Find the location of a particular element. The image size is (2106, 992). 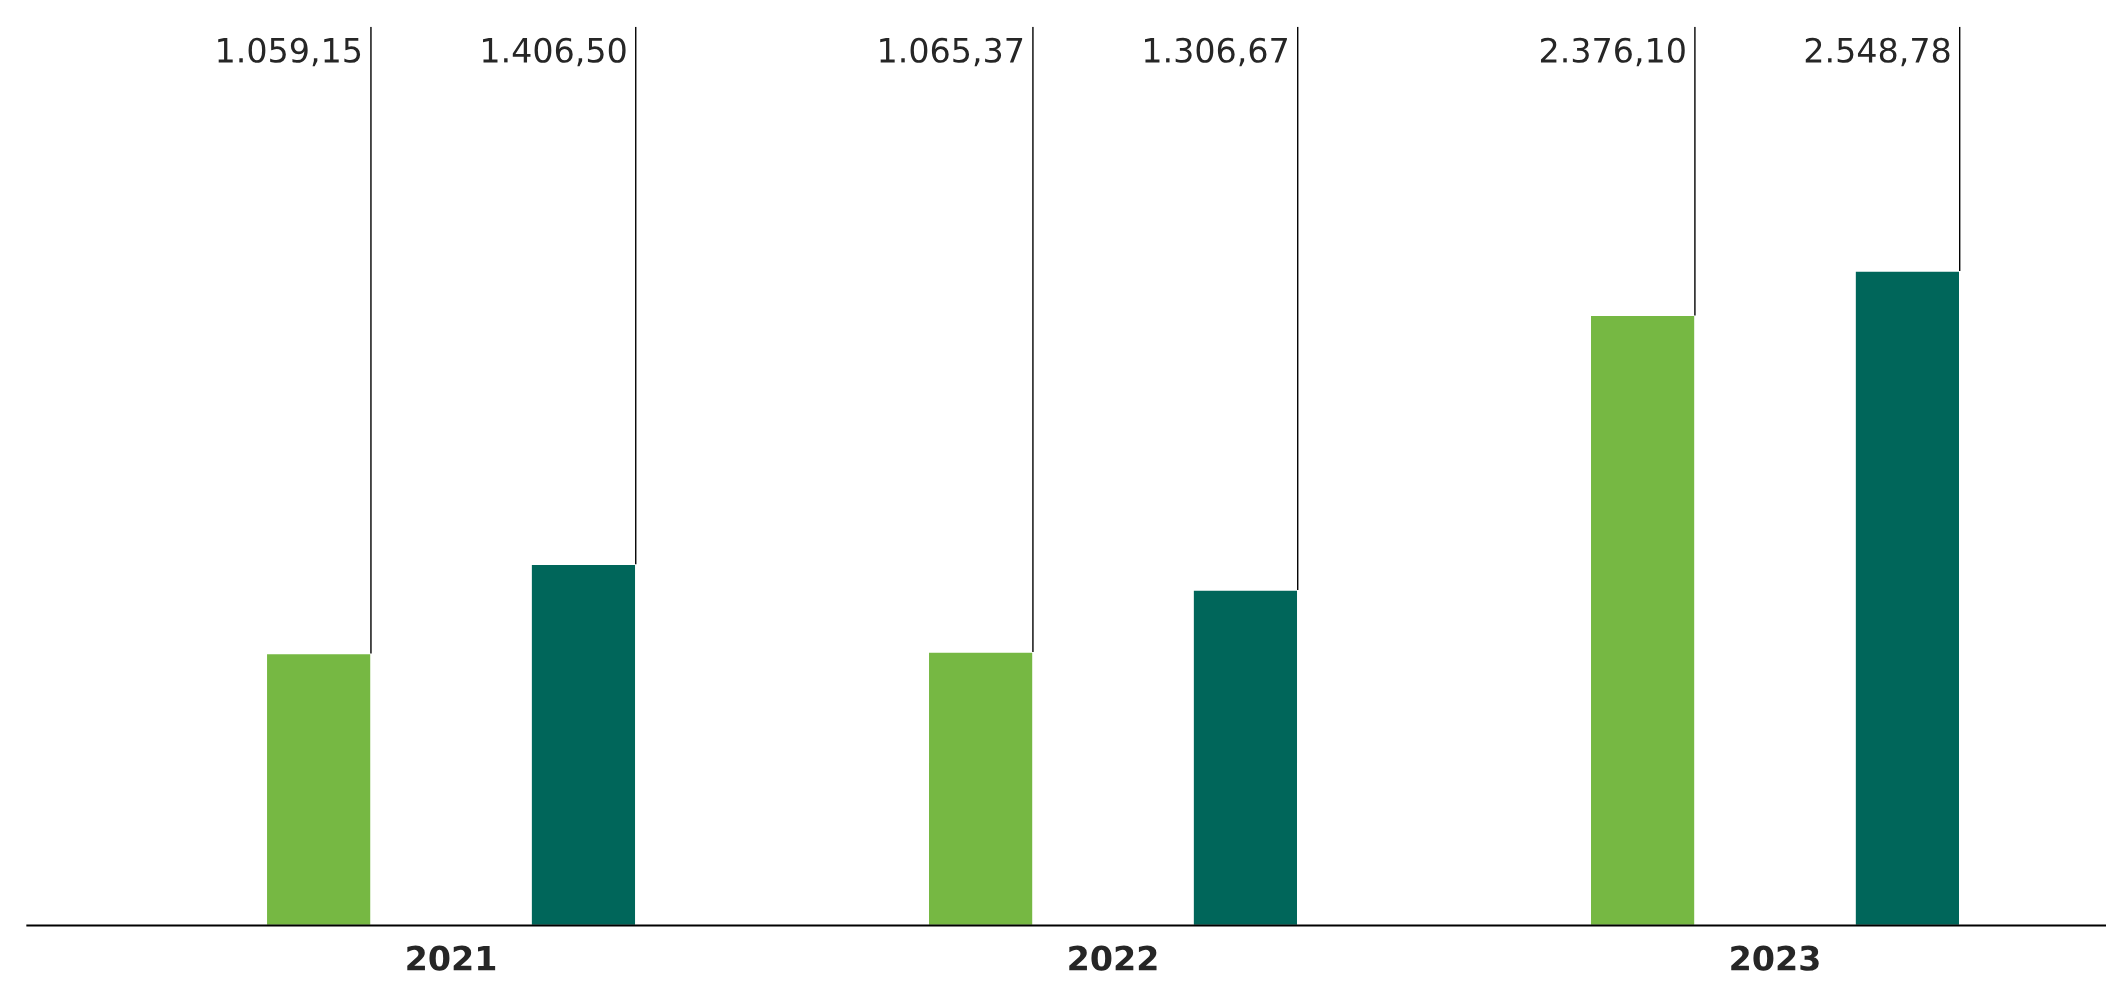

data-label: 1.406,50 is located at coordinates (554, 52).